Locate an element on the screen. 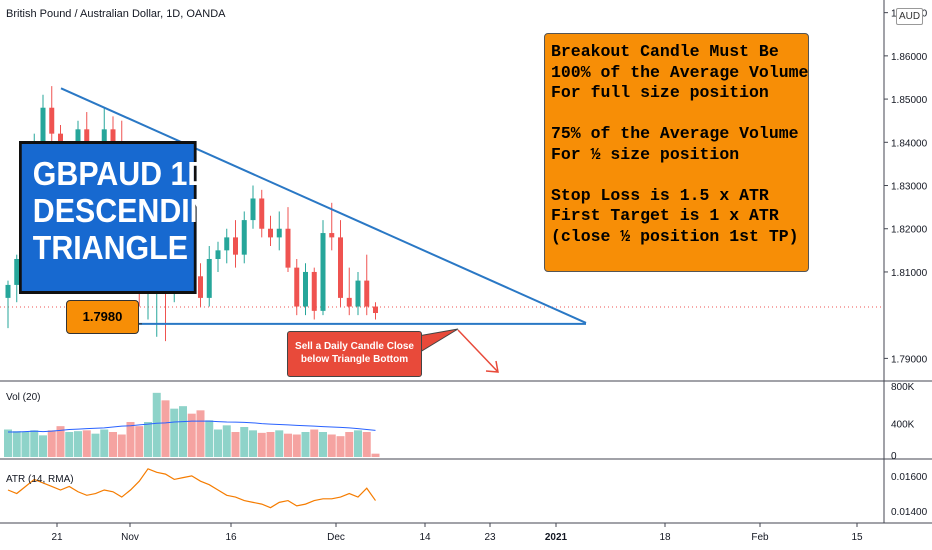 The width and height of the screenshot is (932, 550). price-tick-label: 1.81000 is located at coordinates (909, 273).